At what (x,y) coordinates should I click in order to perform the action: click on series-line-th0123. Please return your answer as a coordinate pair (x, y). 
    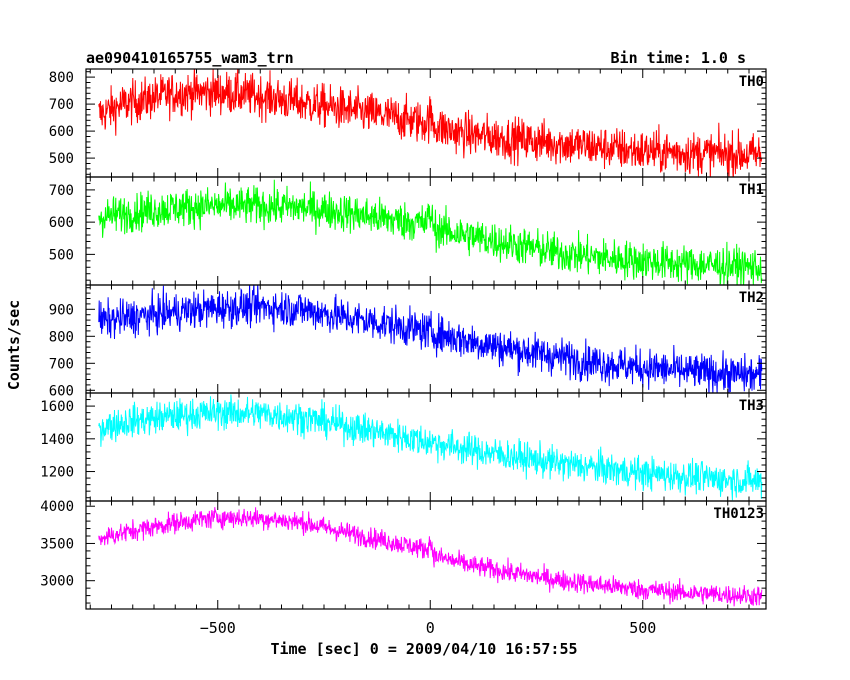
    Looking at the image, I should click on (430, 557).